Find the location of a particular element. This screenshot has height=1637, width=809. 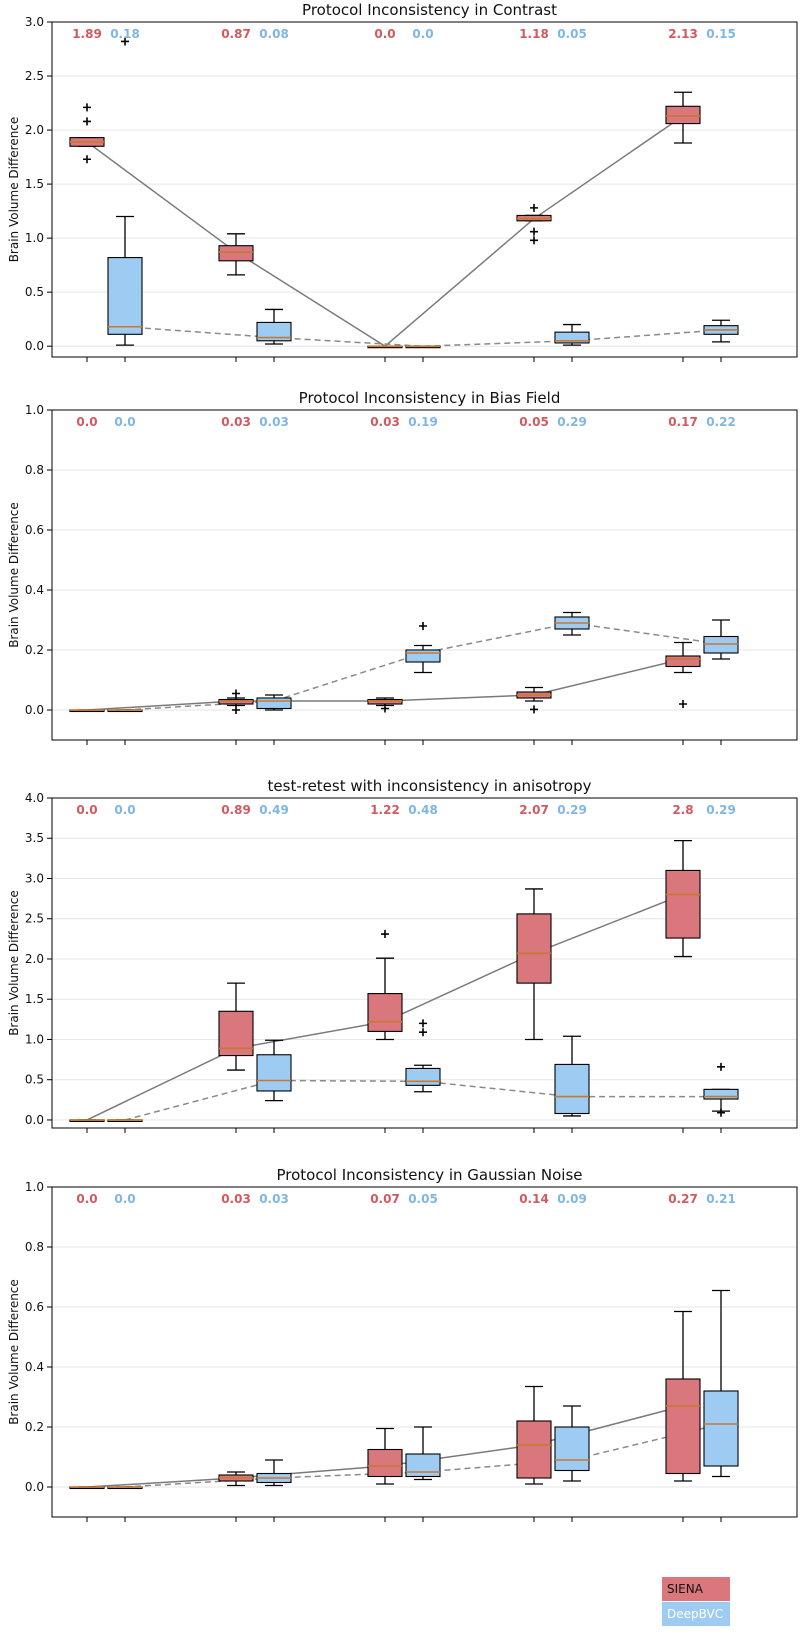

deepbvc-median-label: 0.0 is located at coordinates (124, 422).